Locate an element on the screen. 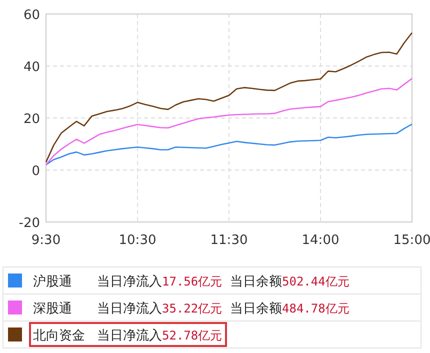 This screenshot has height=353, width=430. y-tick-label: 60 is located at coordinates (31, 15).